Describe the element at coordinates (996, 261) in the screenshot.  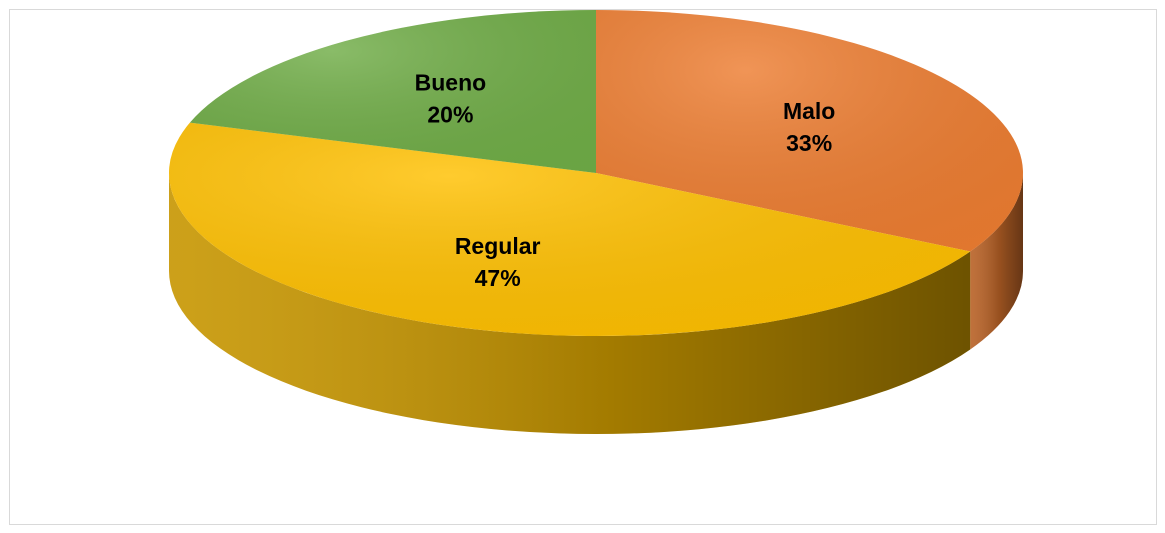
I see `pie-side-shading-malo` at that location.